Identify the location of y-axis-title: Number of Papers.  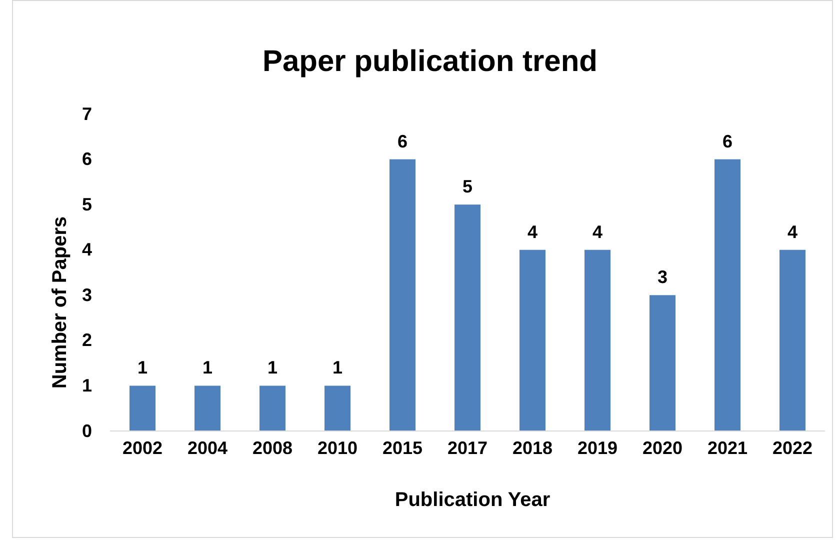
(60, 302).